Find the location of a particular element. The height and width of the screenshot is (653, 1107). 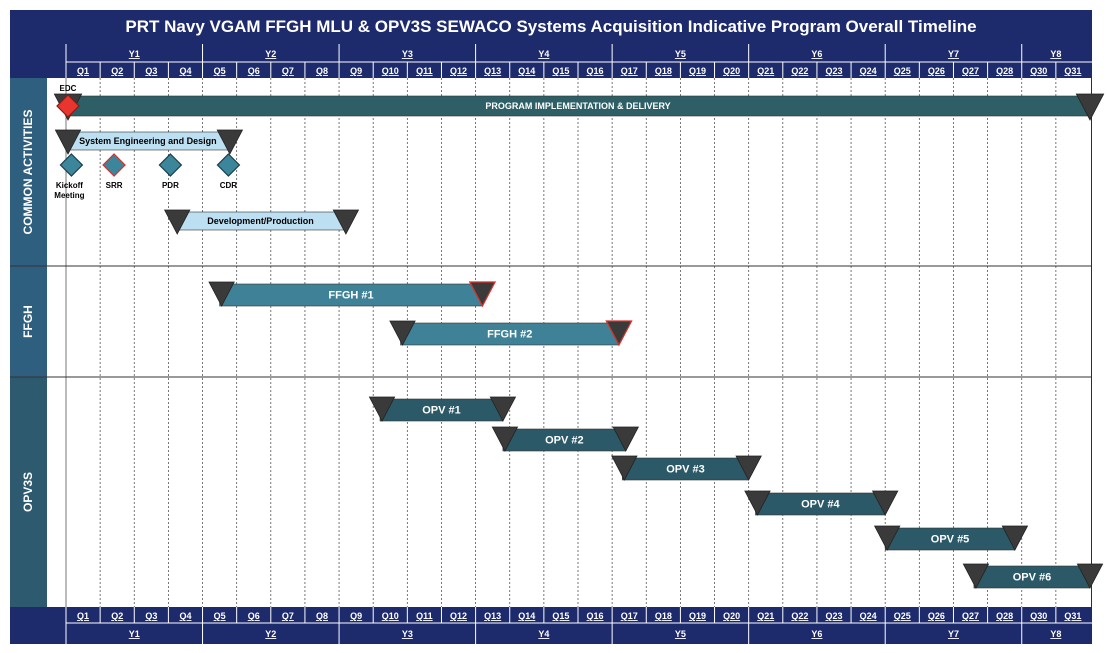

quarter-label-bottom: Q27 is located at coordinates (970, 616).